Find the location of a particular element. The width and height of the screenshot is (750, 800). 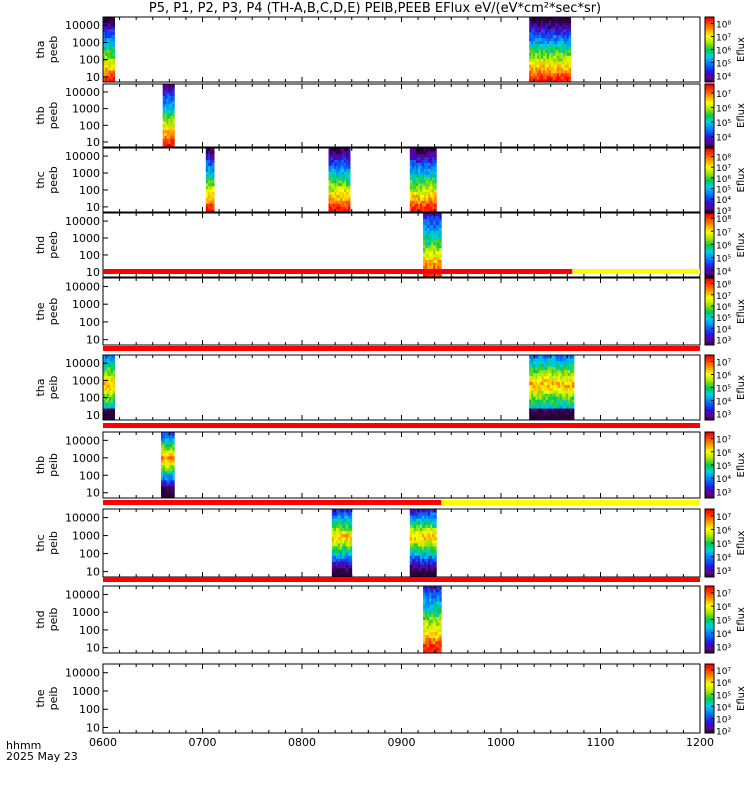

spectrogram-block is located at coordinates (109, 50).